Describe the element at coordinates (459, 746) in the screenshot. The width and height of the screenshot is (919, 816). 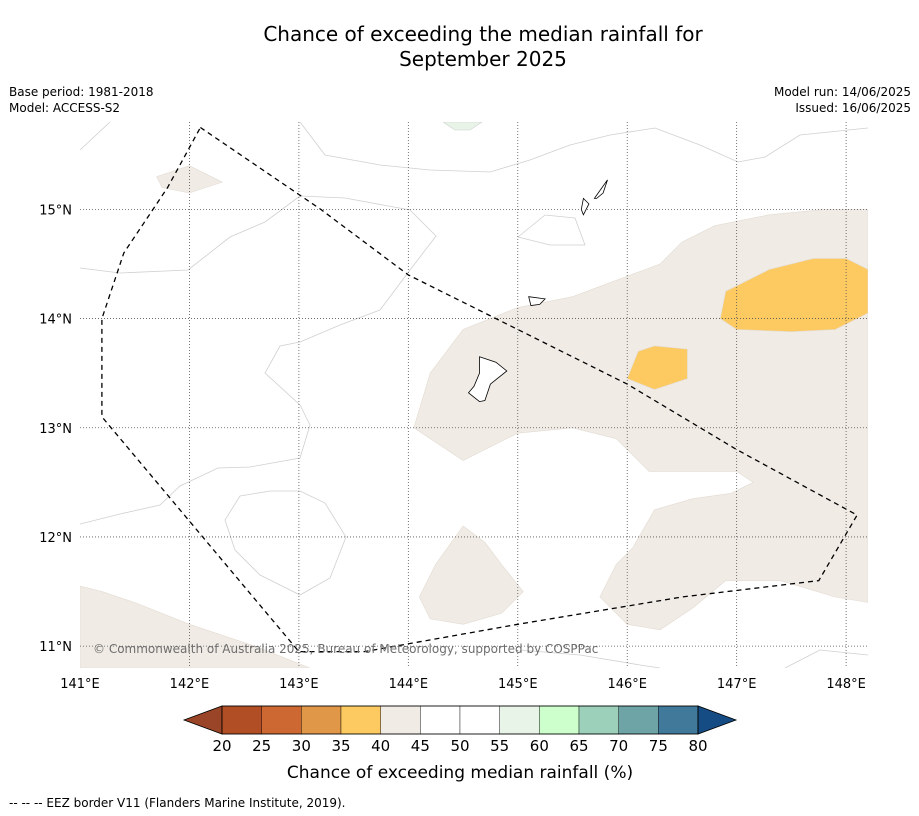
I see `colorbar-tick-50: 50` at that location.